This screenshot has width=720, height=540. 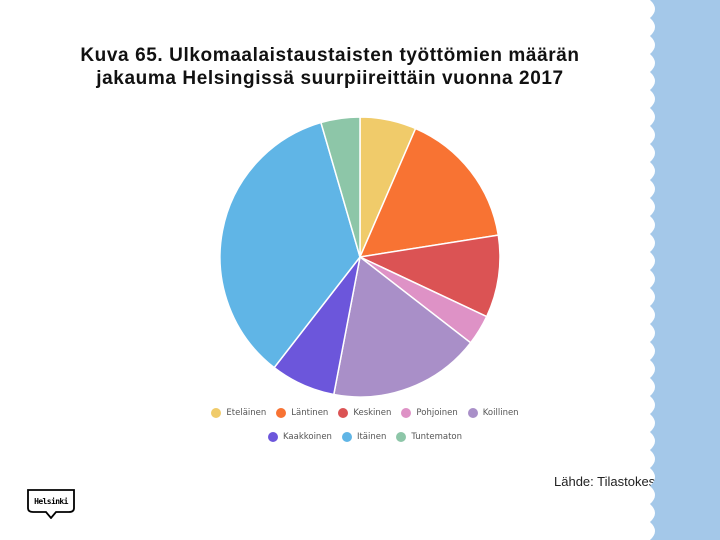 I want to click on pie-slice-keskinen, so click(x=429, y=276).